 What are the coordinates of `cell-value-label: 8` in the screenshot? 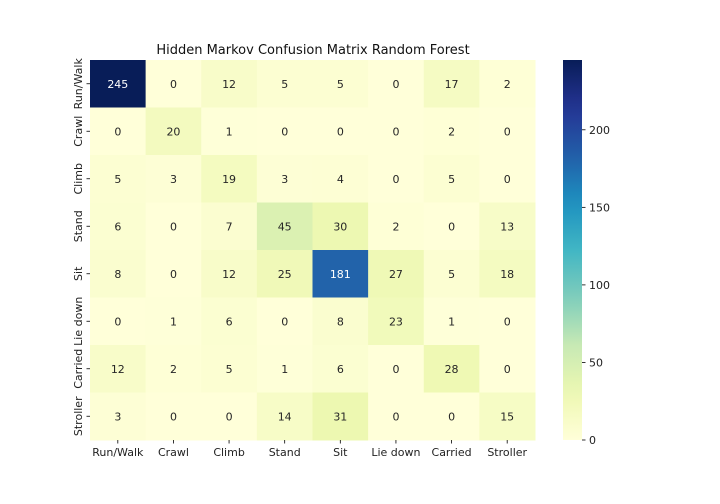 It's located at (340, 321).